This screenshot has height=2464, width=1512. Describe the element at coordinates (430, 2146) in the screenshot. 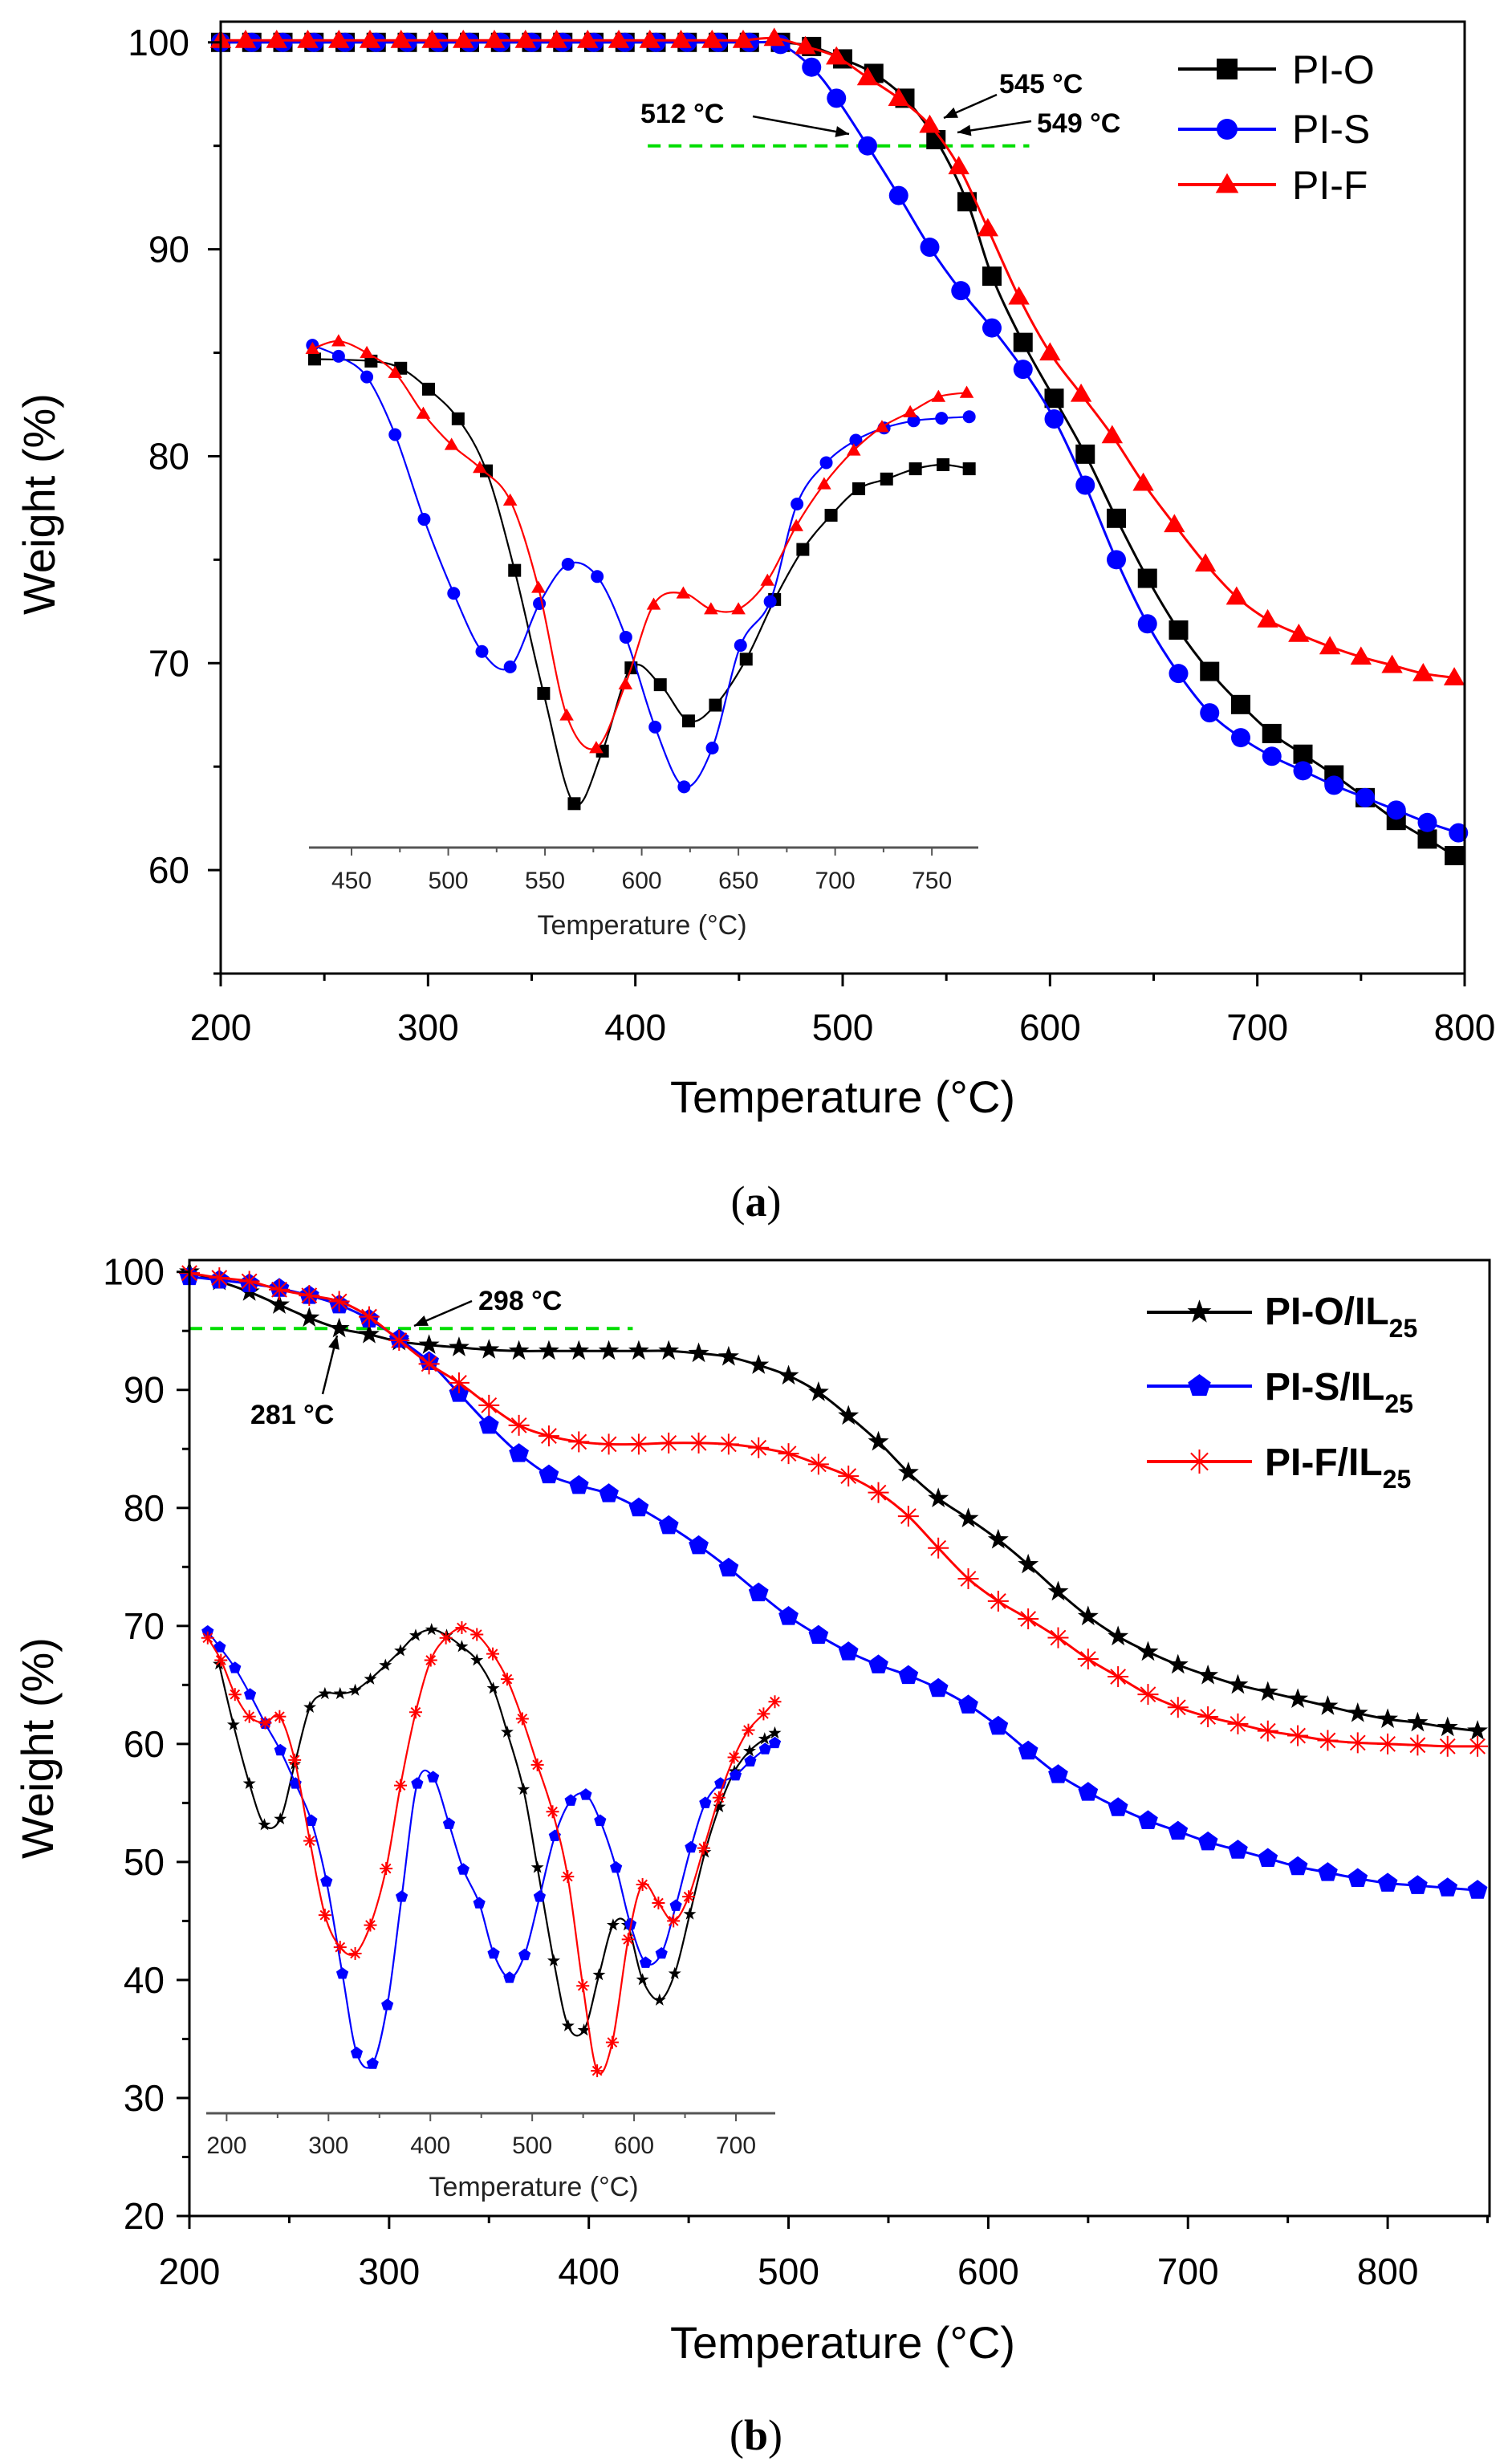

I see `inset-x-tick-label: 400` at that location.